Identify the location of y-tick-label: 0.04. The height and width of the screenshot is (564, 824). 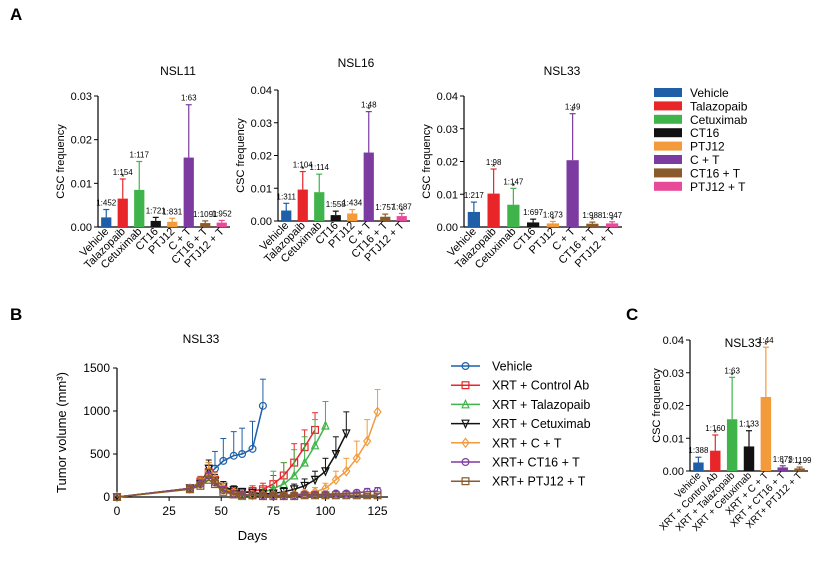
(261, 91).